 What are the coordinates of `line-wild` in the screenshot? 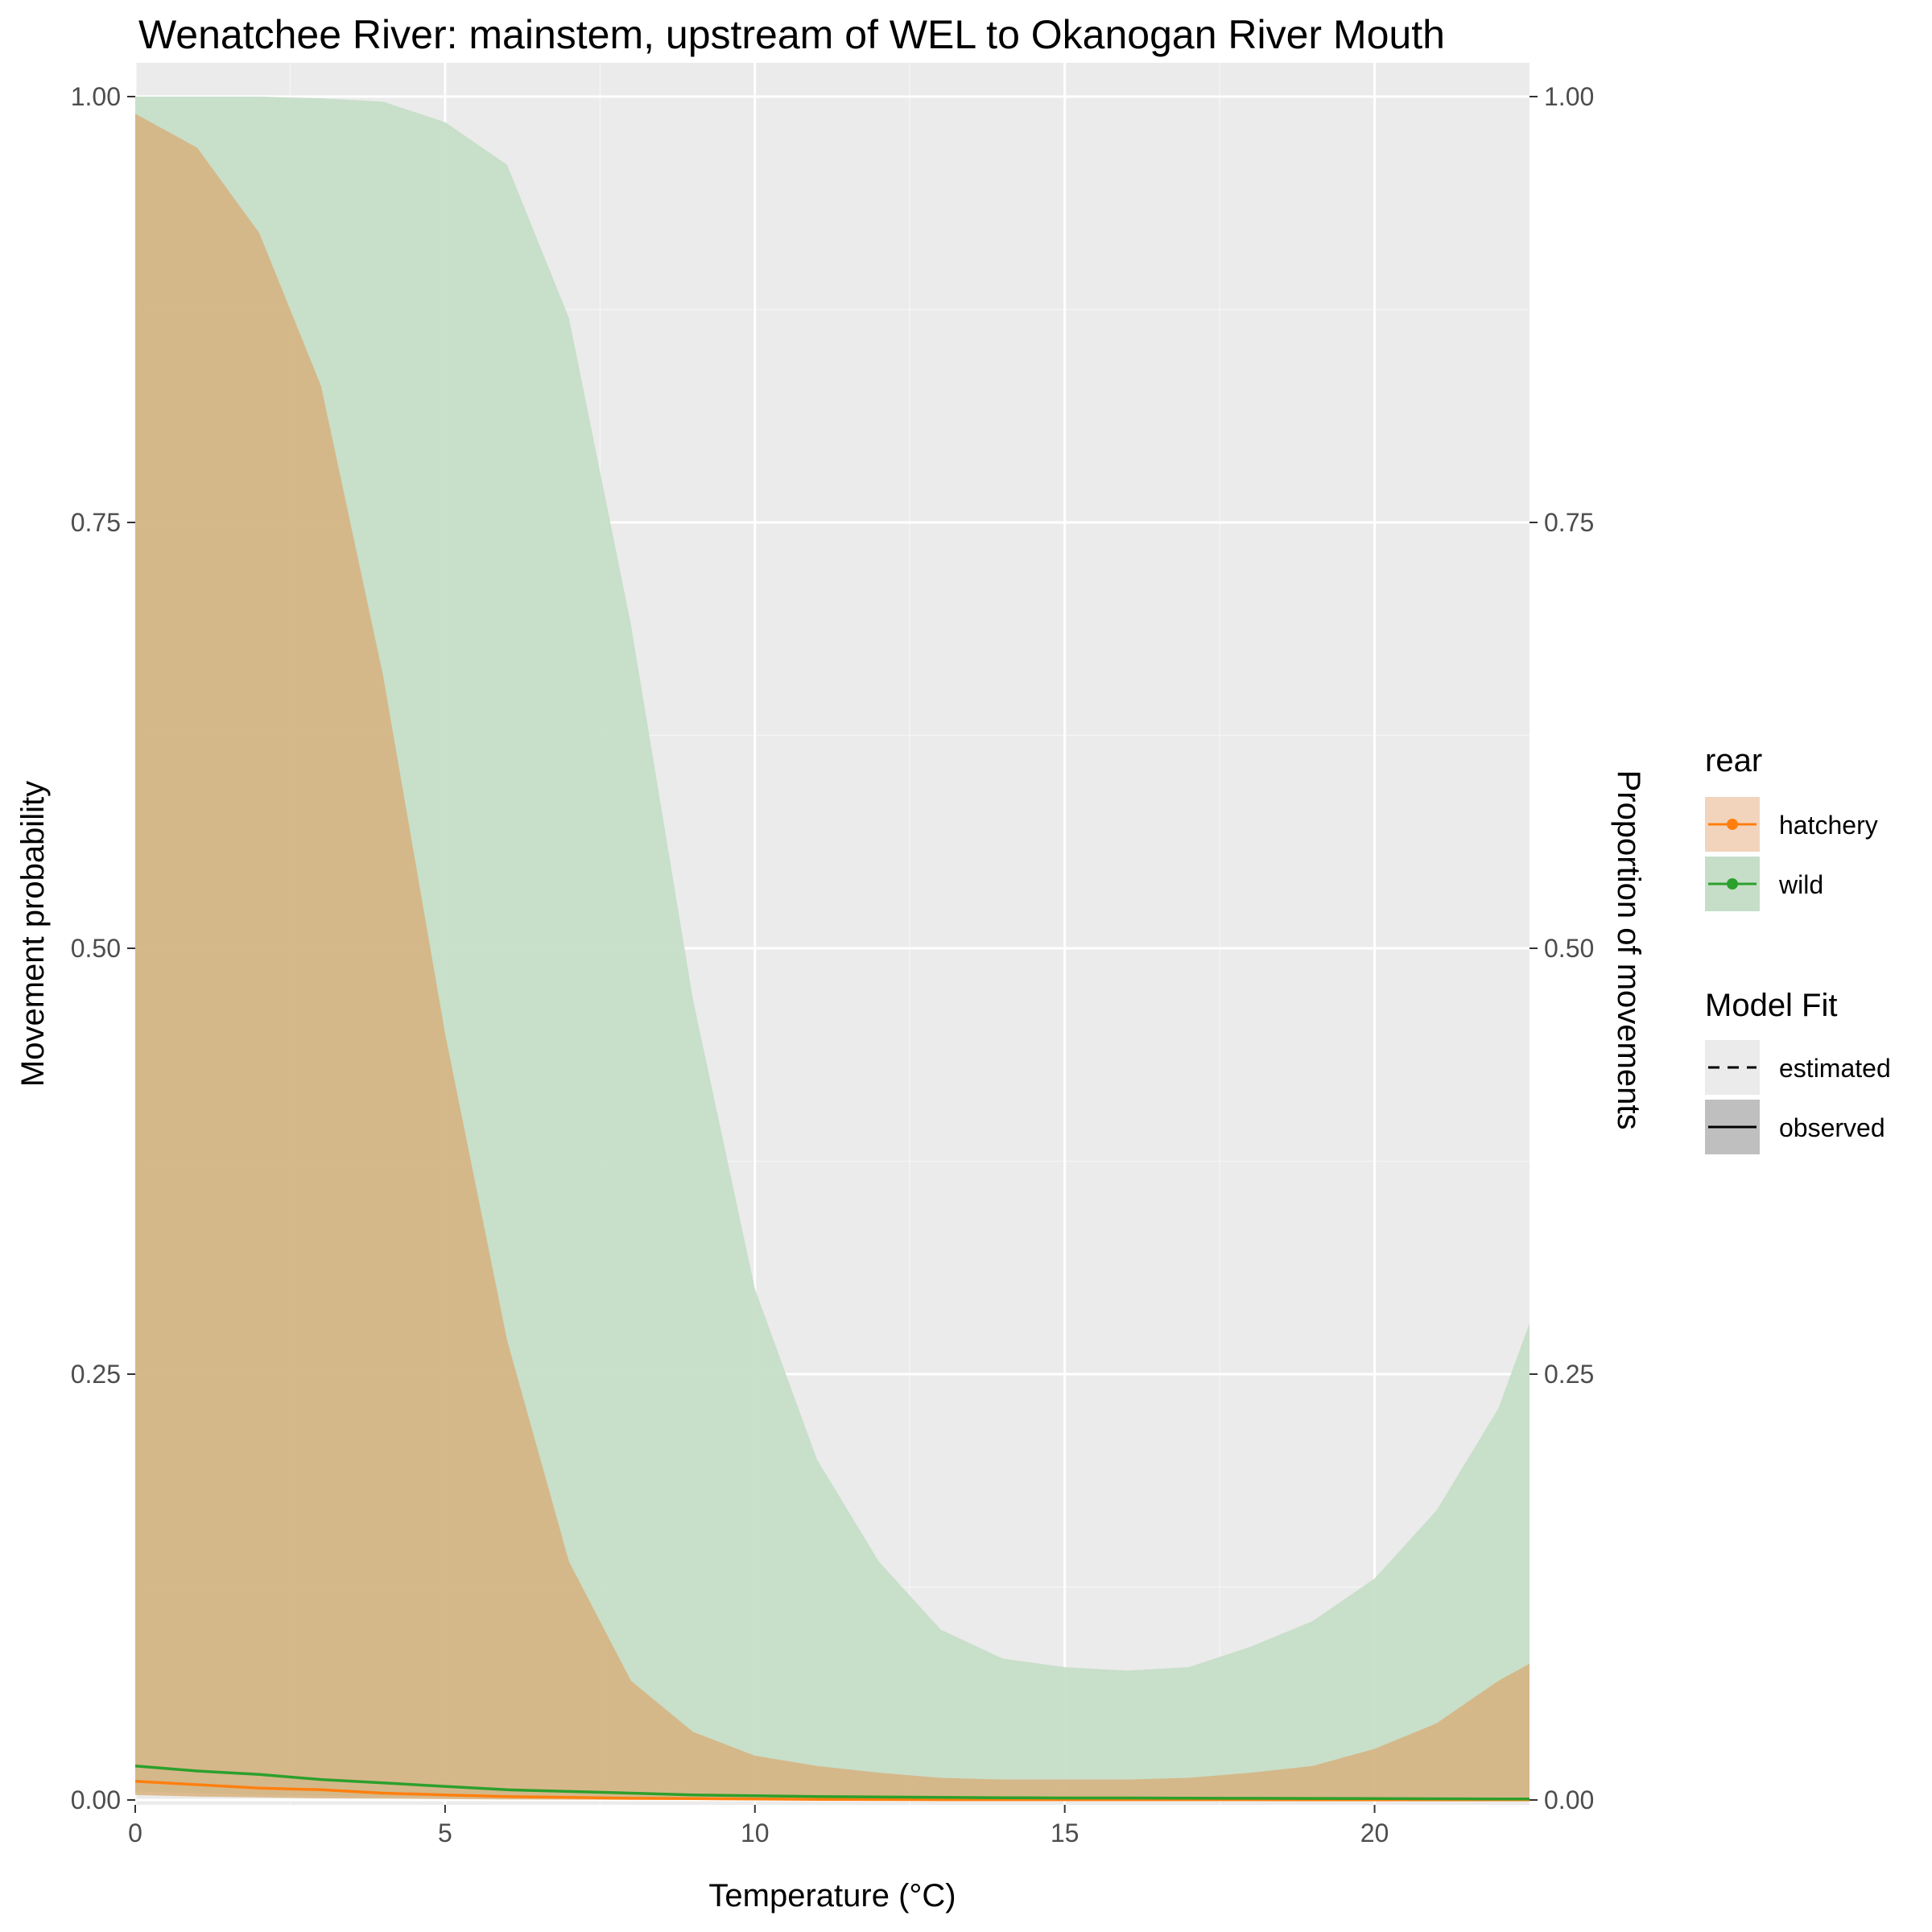 It's located at (832, 1782).